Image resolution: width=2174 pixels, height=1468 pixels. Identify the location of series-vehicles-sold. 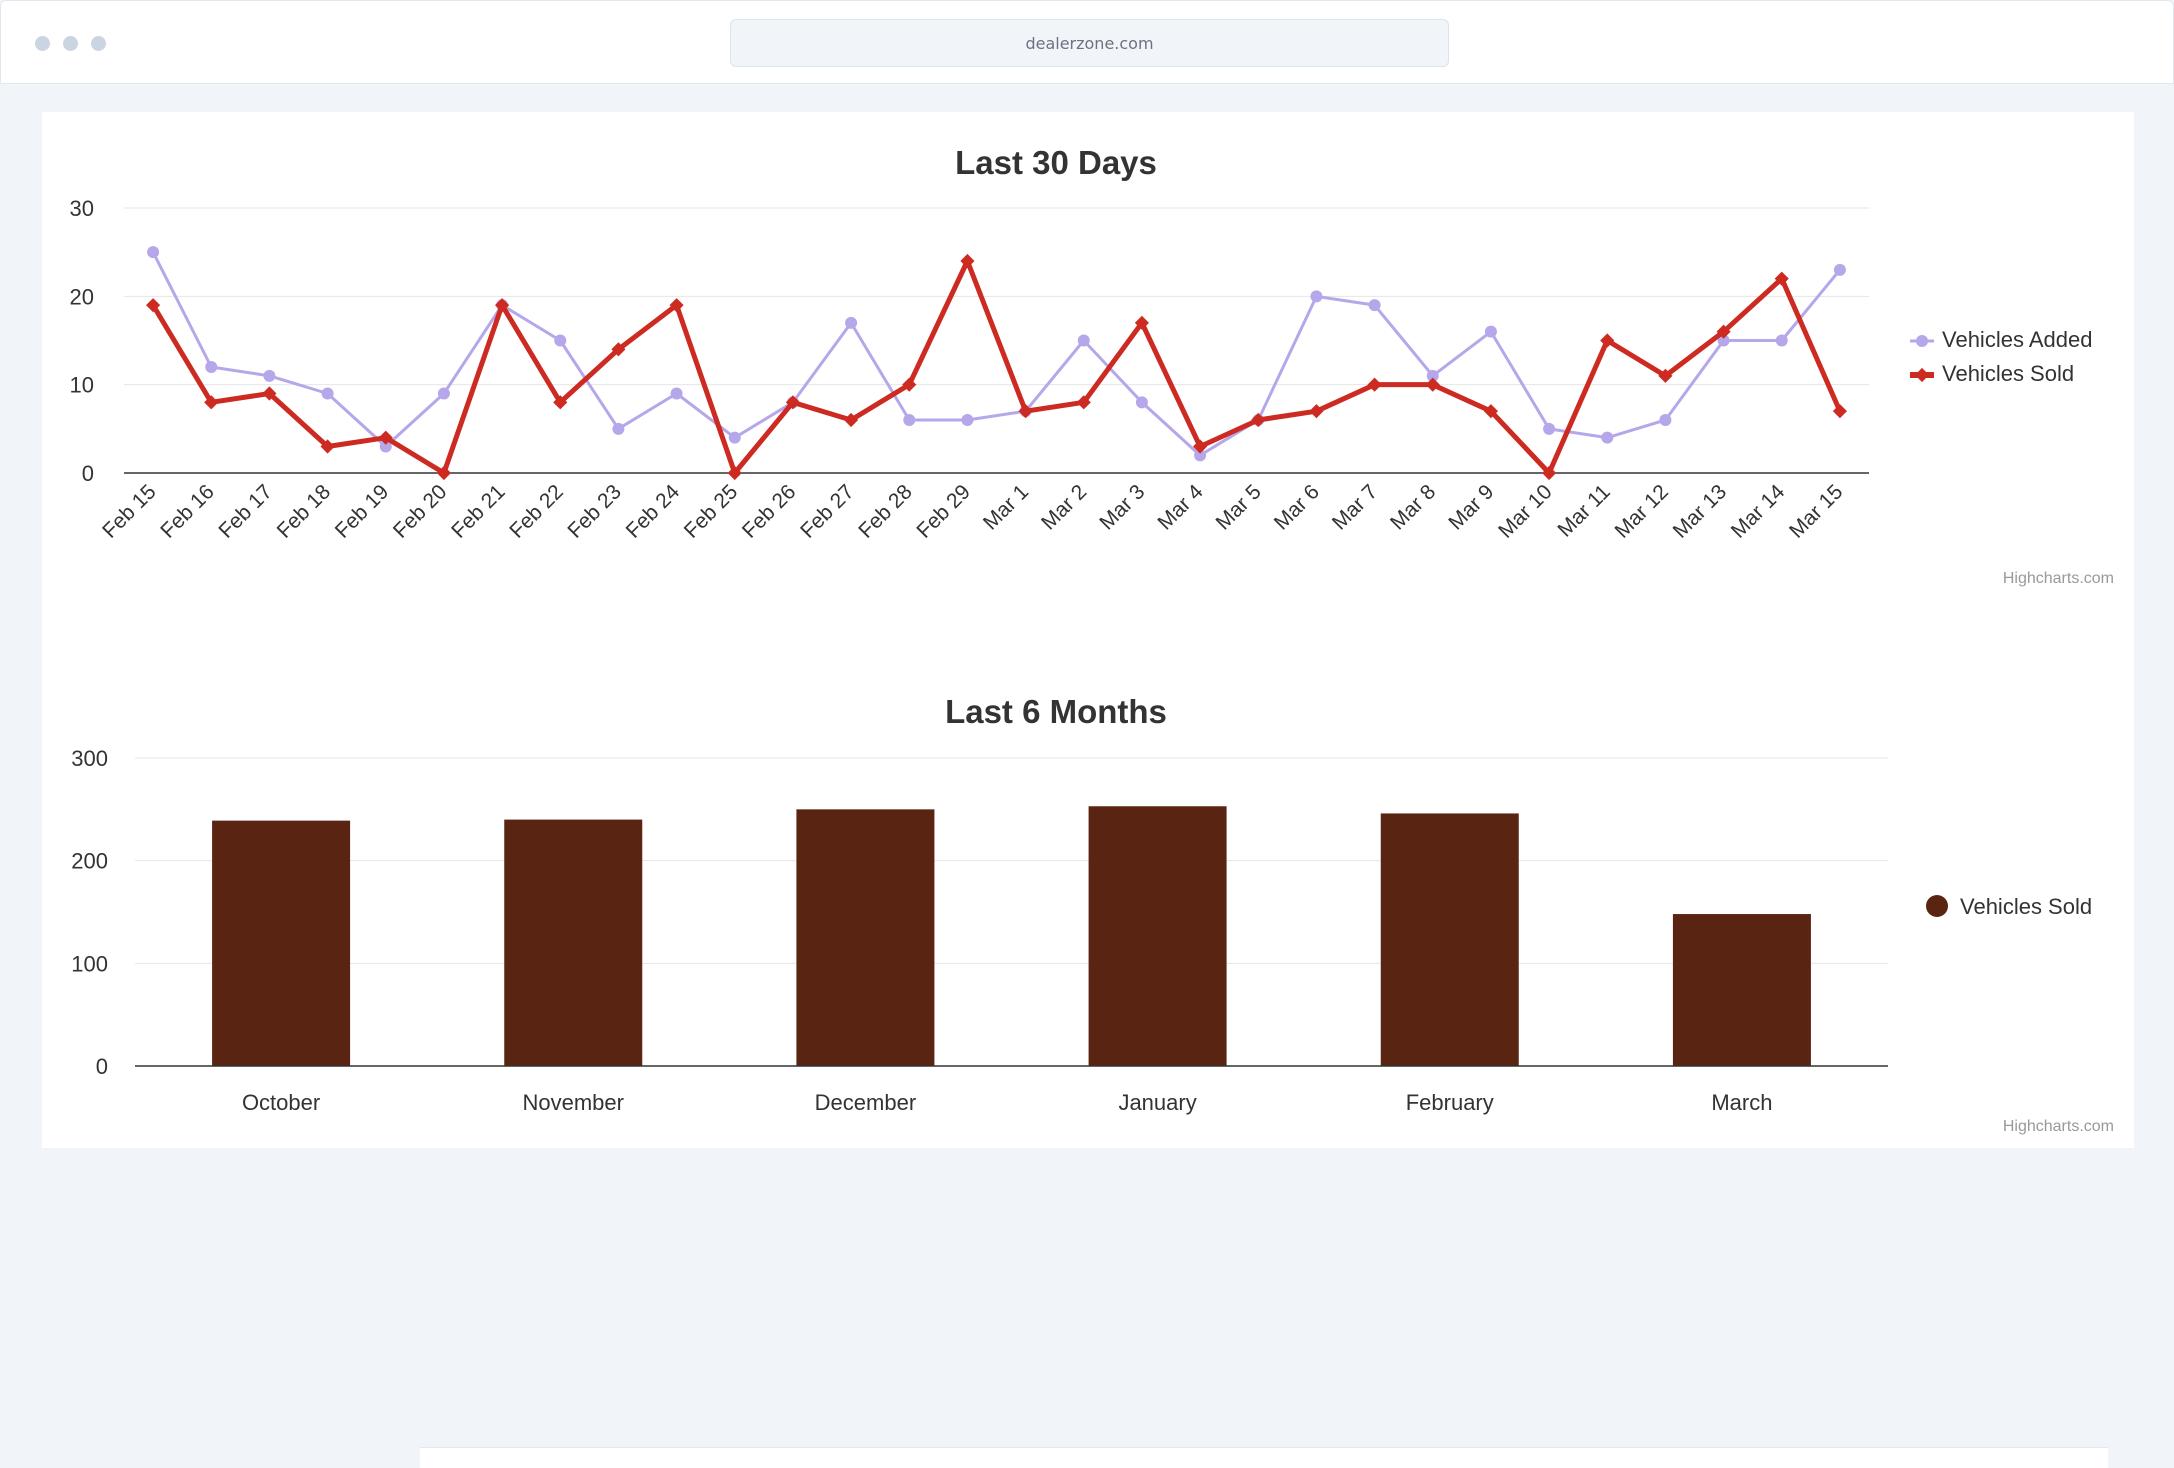
(996, 367).